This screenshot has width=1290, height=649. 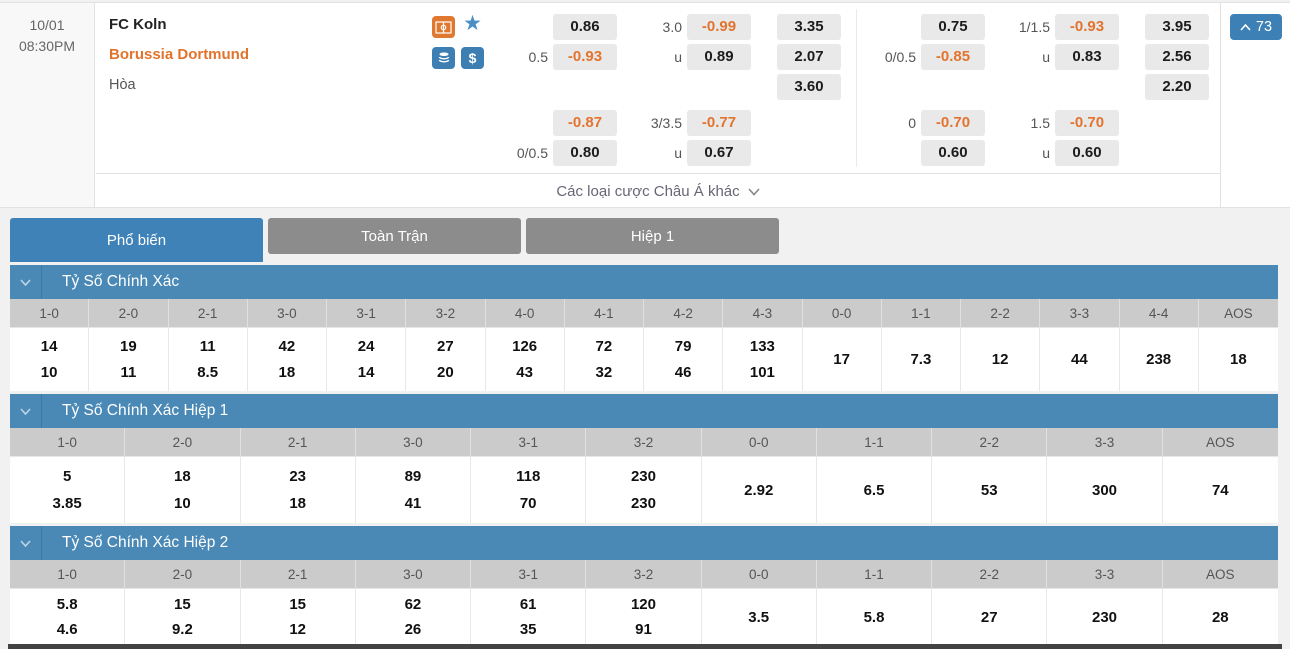 What do you see at coordinates (136, 240) in the screenshot?
I see `tab-popular: Phổ biến` at bounding box center [136, 240].